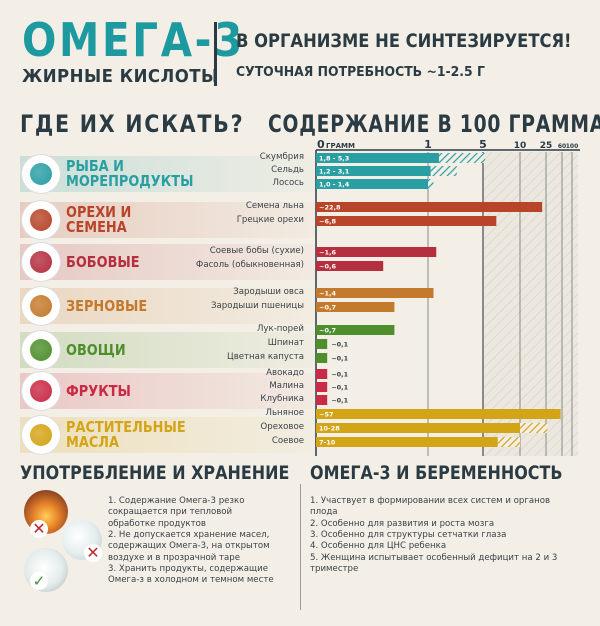 This screenshot has width=600, height=626. Describe the element at coordinates (334, 159) in the screenshot. I see `data-label: 1,8 - 5,3` at that location.